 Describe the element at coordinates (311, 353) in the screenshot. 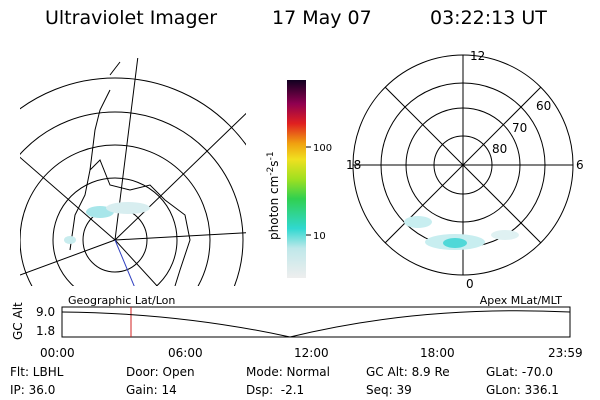

I see `time-label: 12:00` at that location.